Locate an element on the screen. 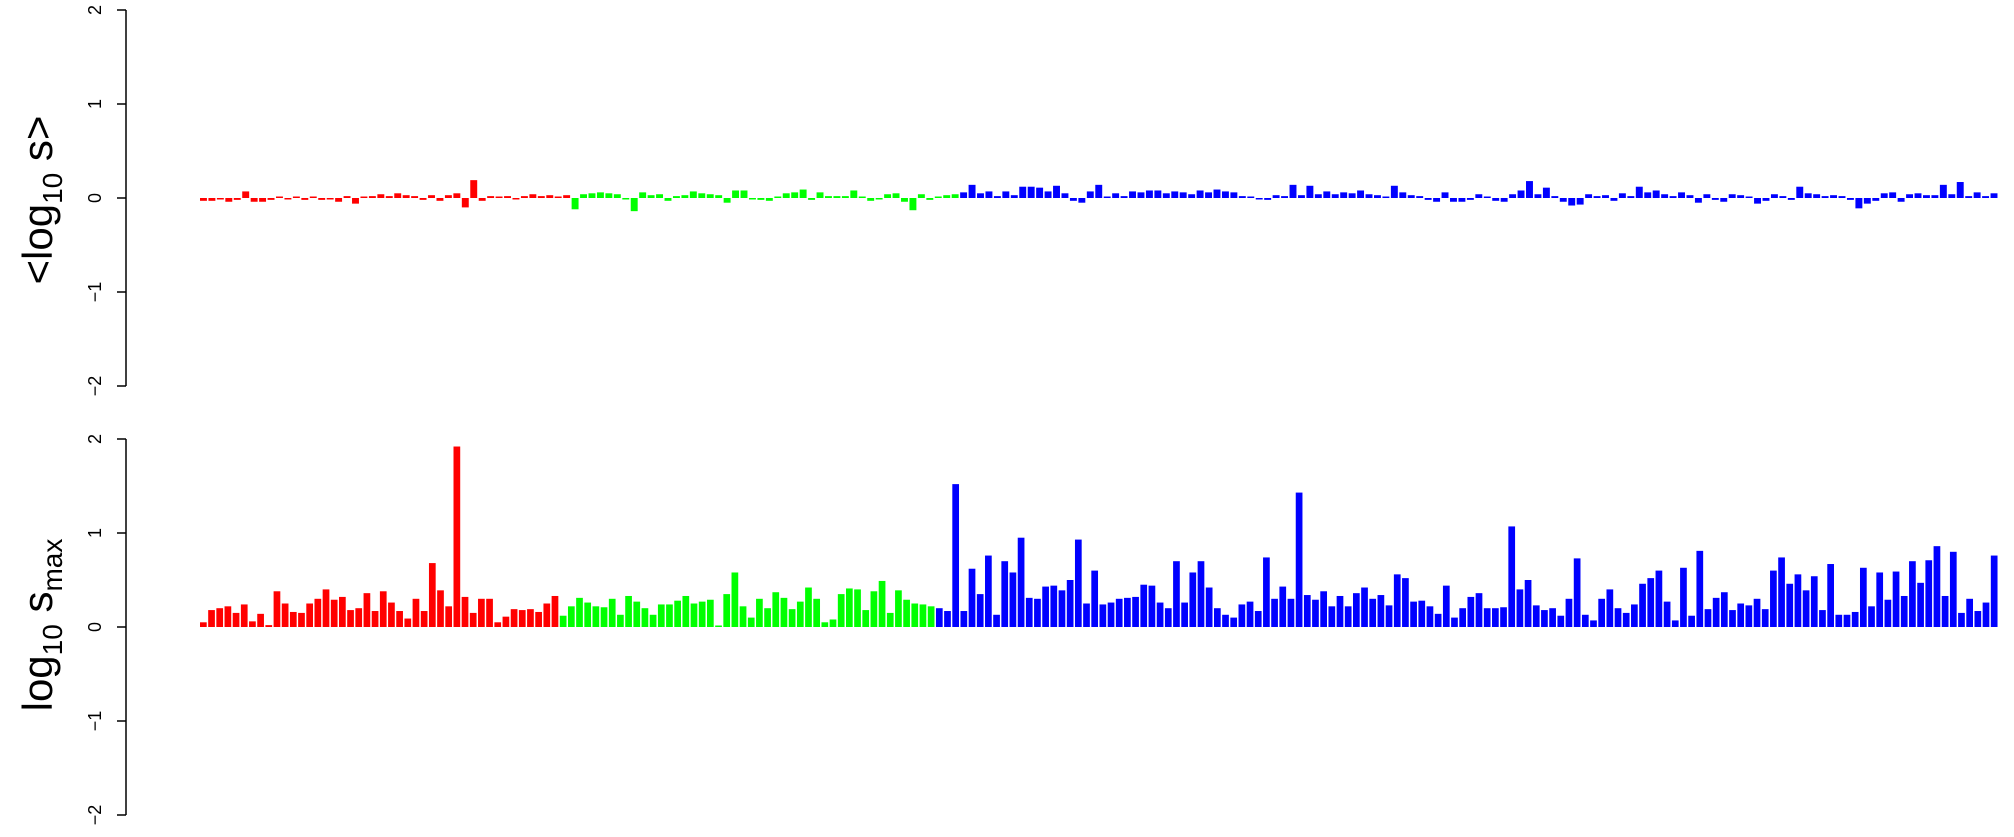 The height and width of the screenshot is (837, 2014). series-group3 is located at coordinates (1466, 555).